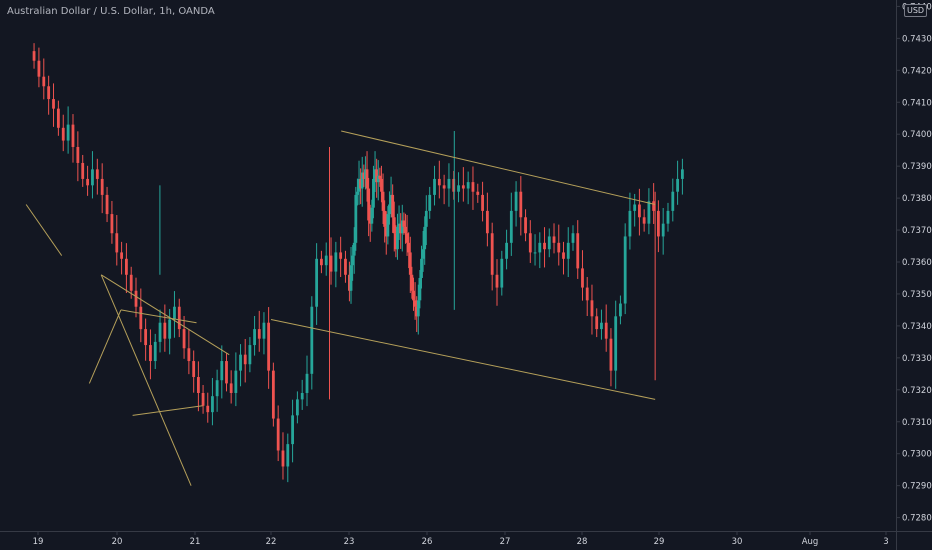  What do you see at coordinates (582, 542) in the screenshot?
I see `date-tick-label: 28` at bounding box center [582, 542].